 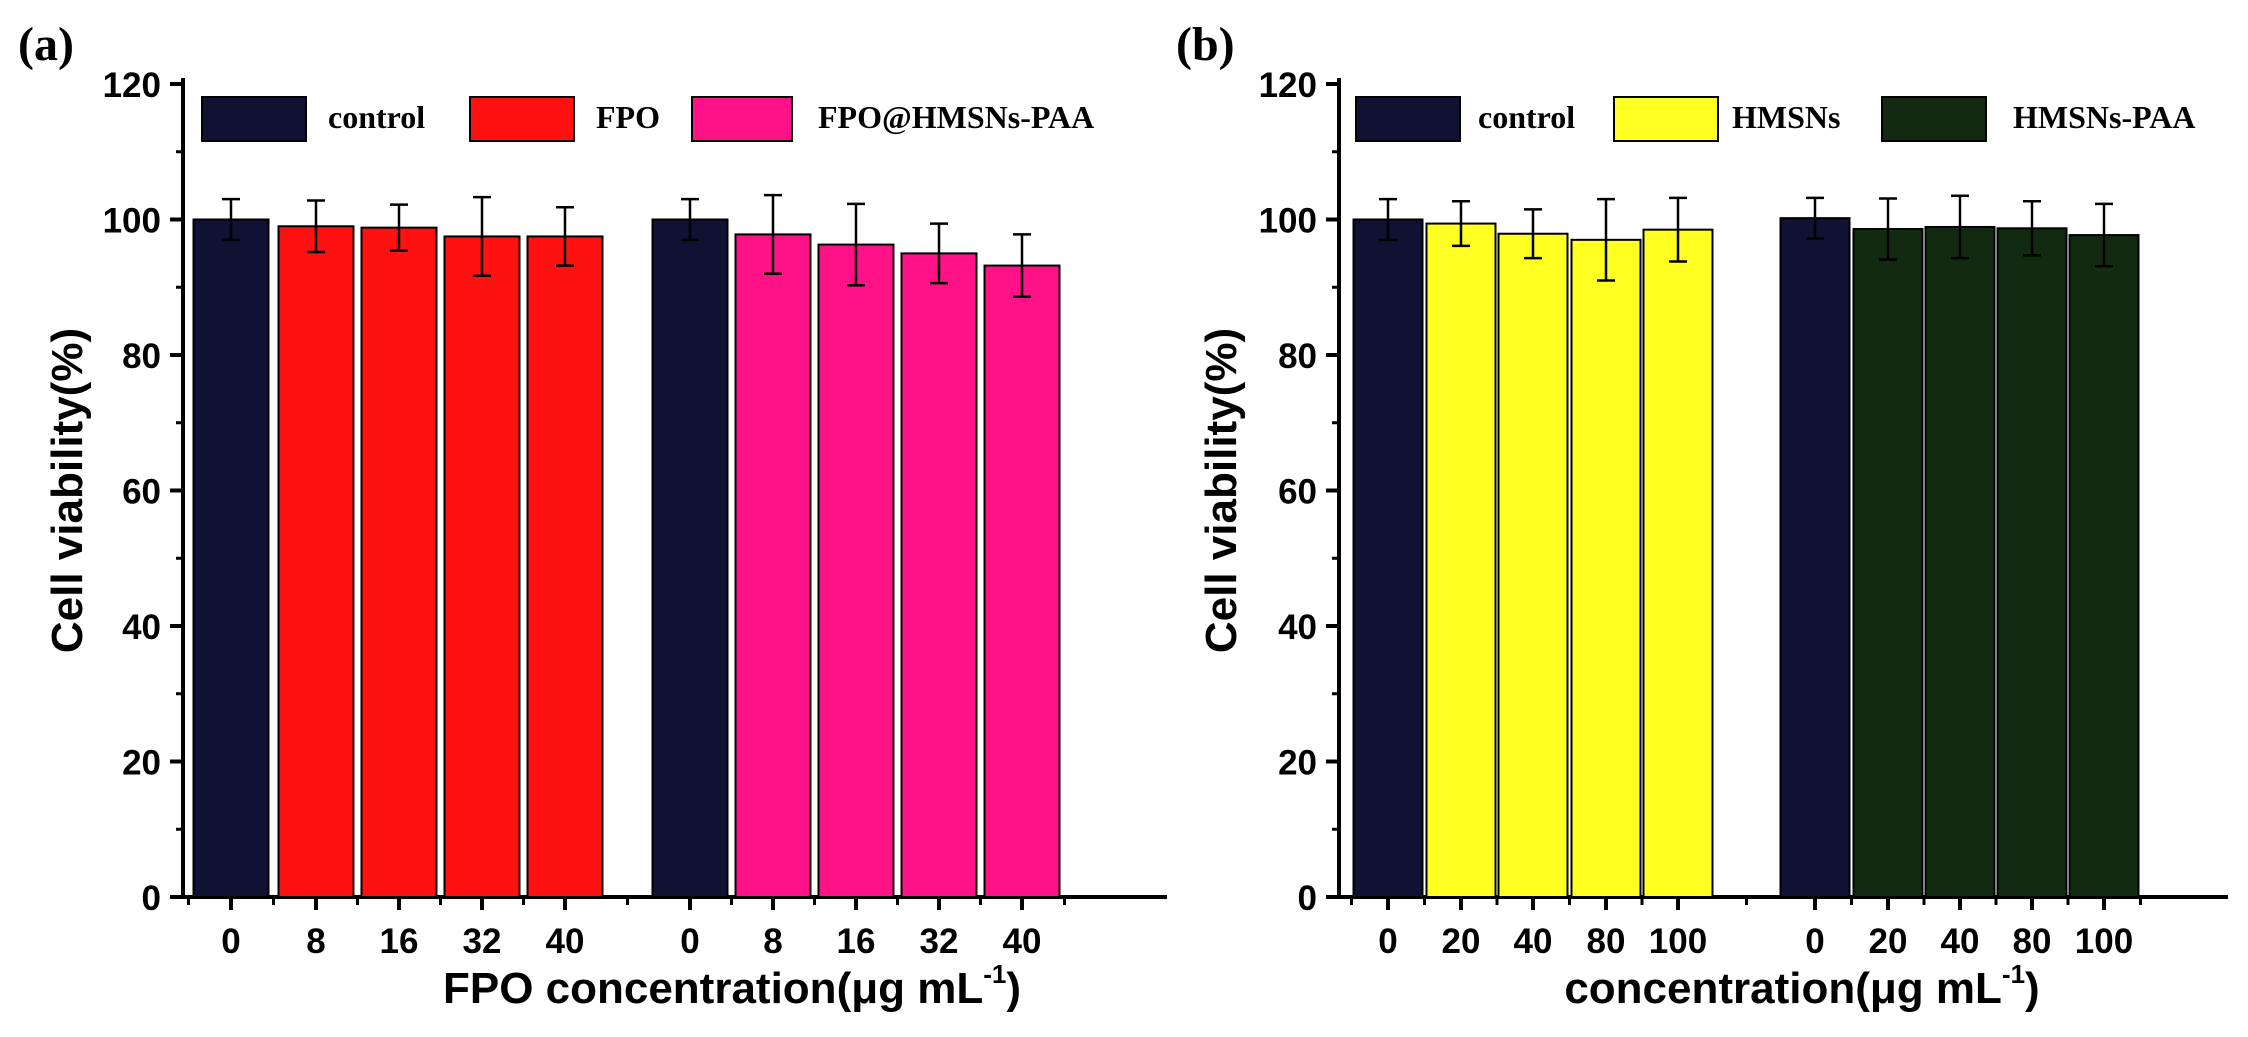 What do you see at coordinates (1786, 117) in the screenshot?
I see `legend-label: HMSNs` at bounding box center [1786, 117].